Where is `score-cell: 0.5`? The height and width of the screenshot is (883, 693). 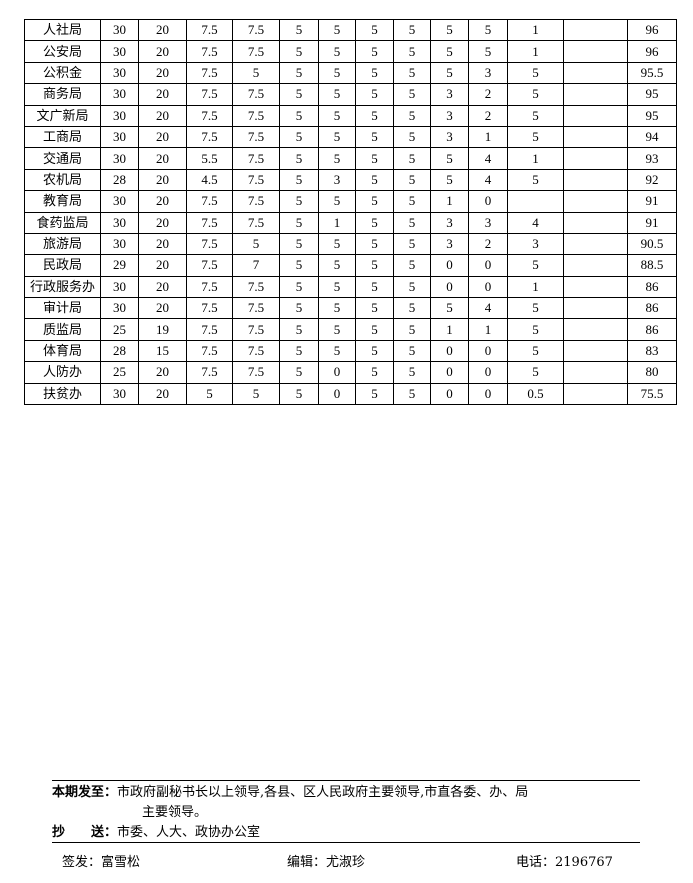
score-cell: 0.5 is located at coordinates (535, 394).